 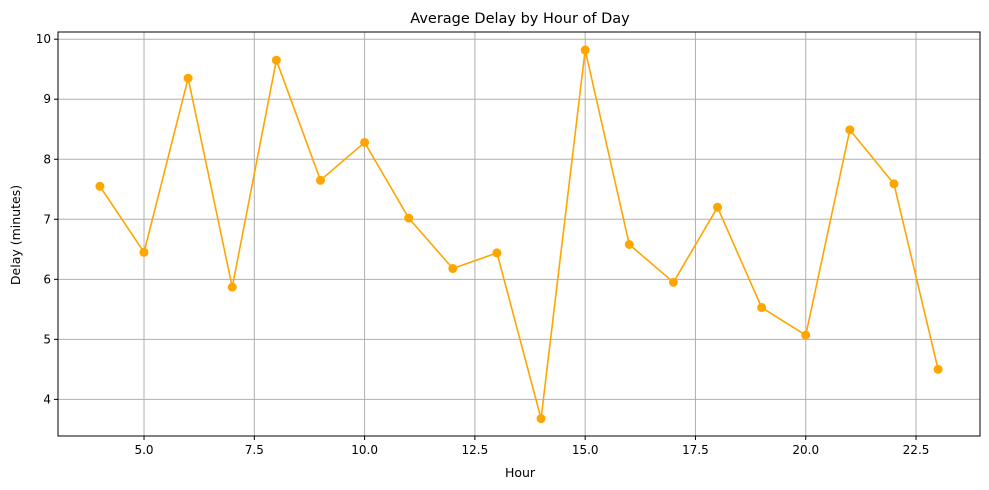 I want to click on y-tick-label-4: 8, so click(x=47, y=159).